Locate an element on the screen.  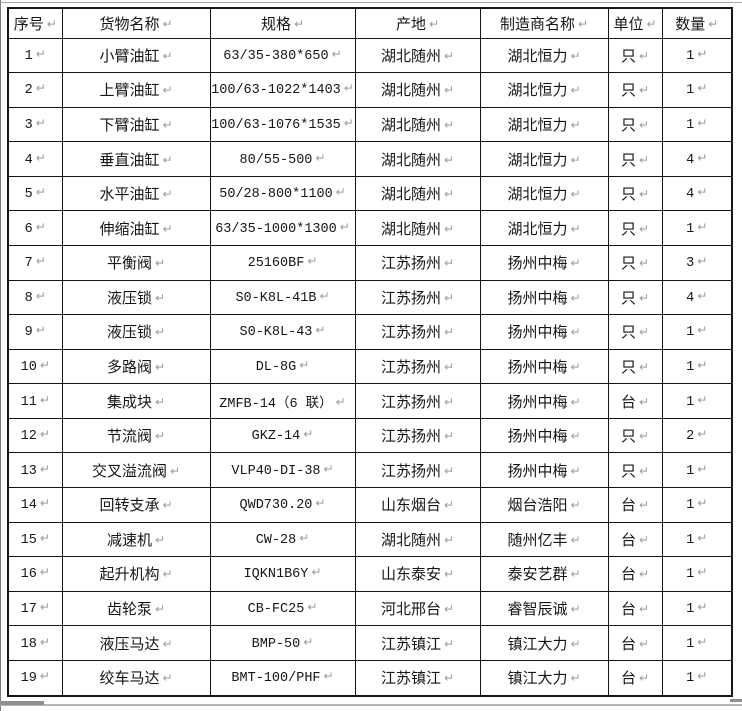
cell-manufacturer: 随州亿丰 ↵ is located at coordinates (544, 539).